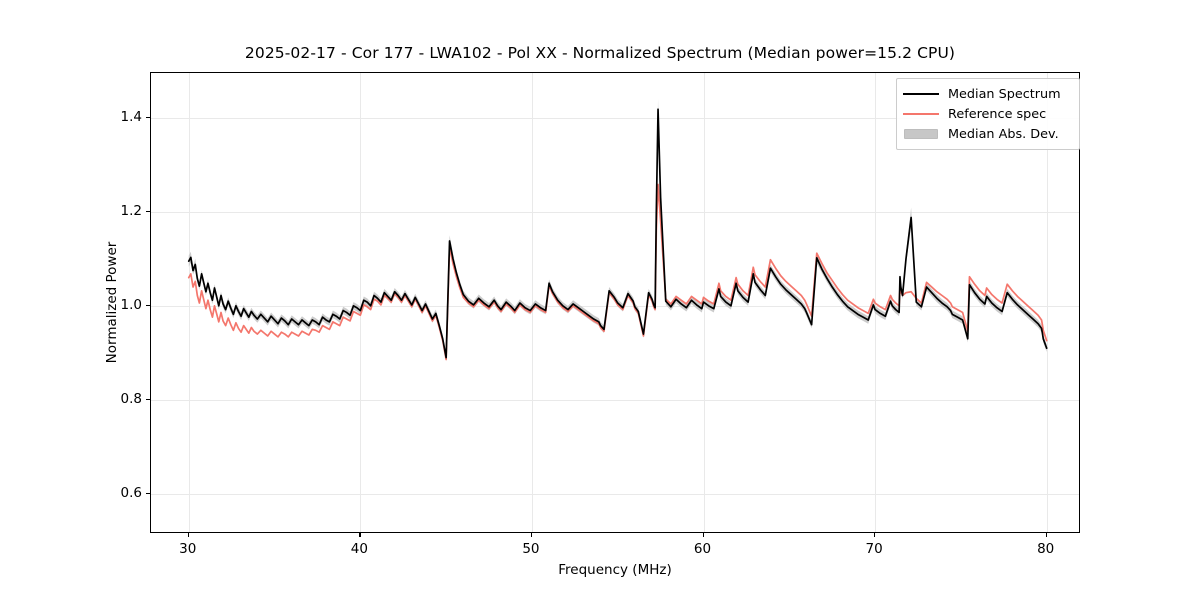  What do you see at coordinates (188, 549) in the screenshot?
I see `x-tick-label-0: 30` at bounding box center [188, 549].